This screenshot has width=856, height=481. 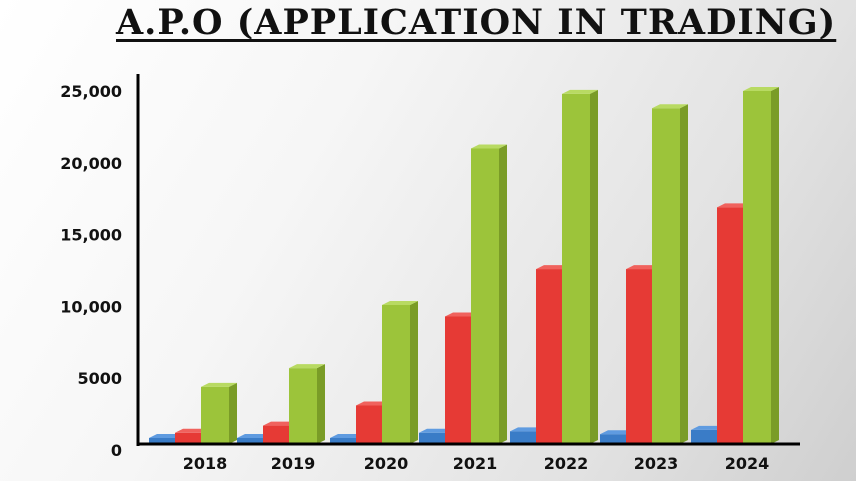 I want to click on y-tick-label: 0, so click(x=116, y=450).